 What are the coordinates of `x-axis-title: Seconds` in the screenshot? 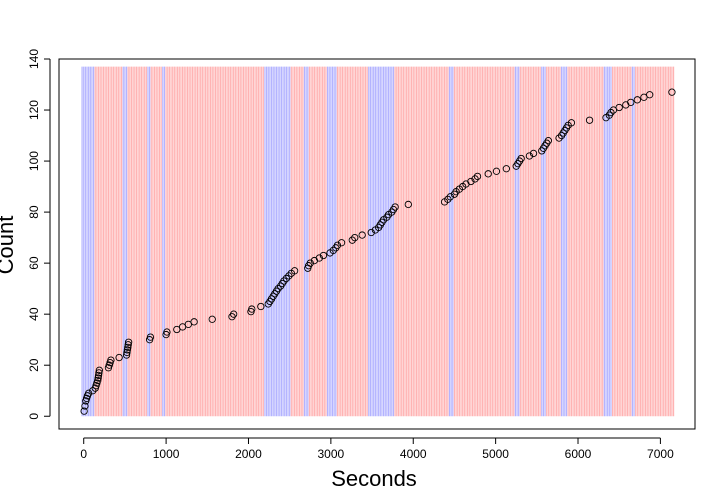 It's located at (374, 478).